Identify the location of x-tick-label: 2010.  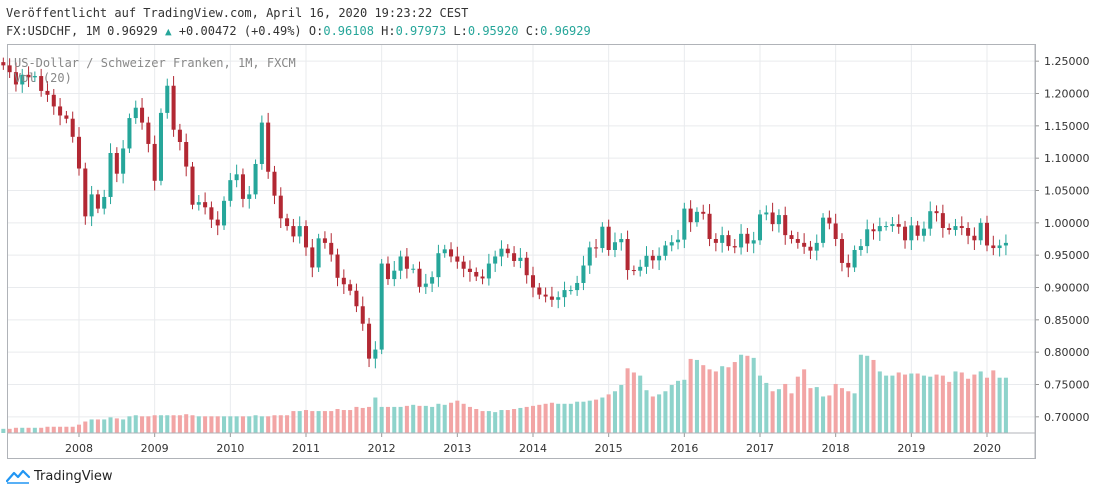
(230, 448).